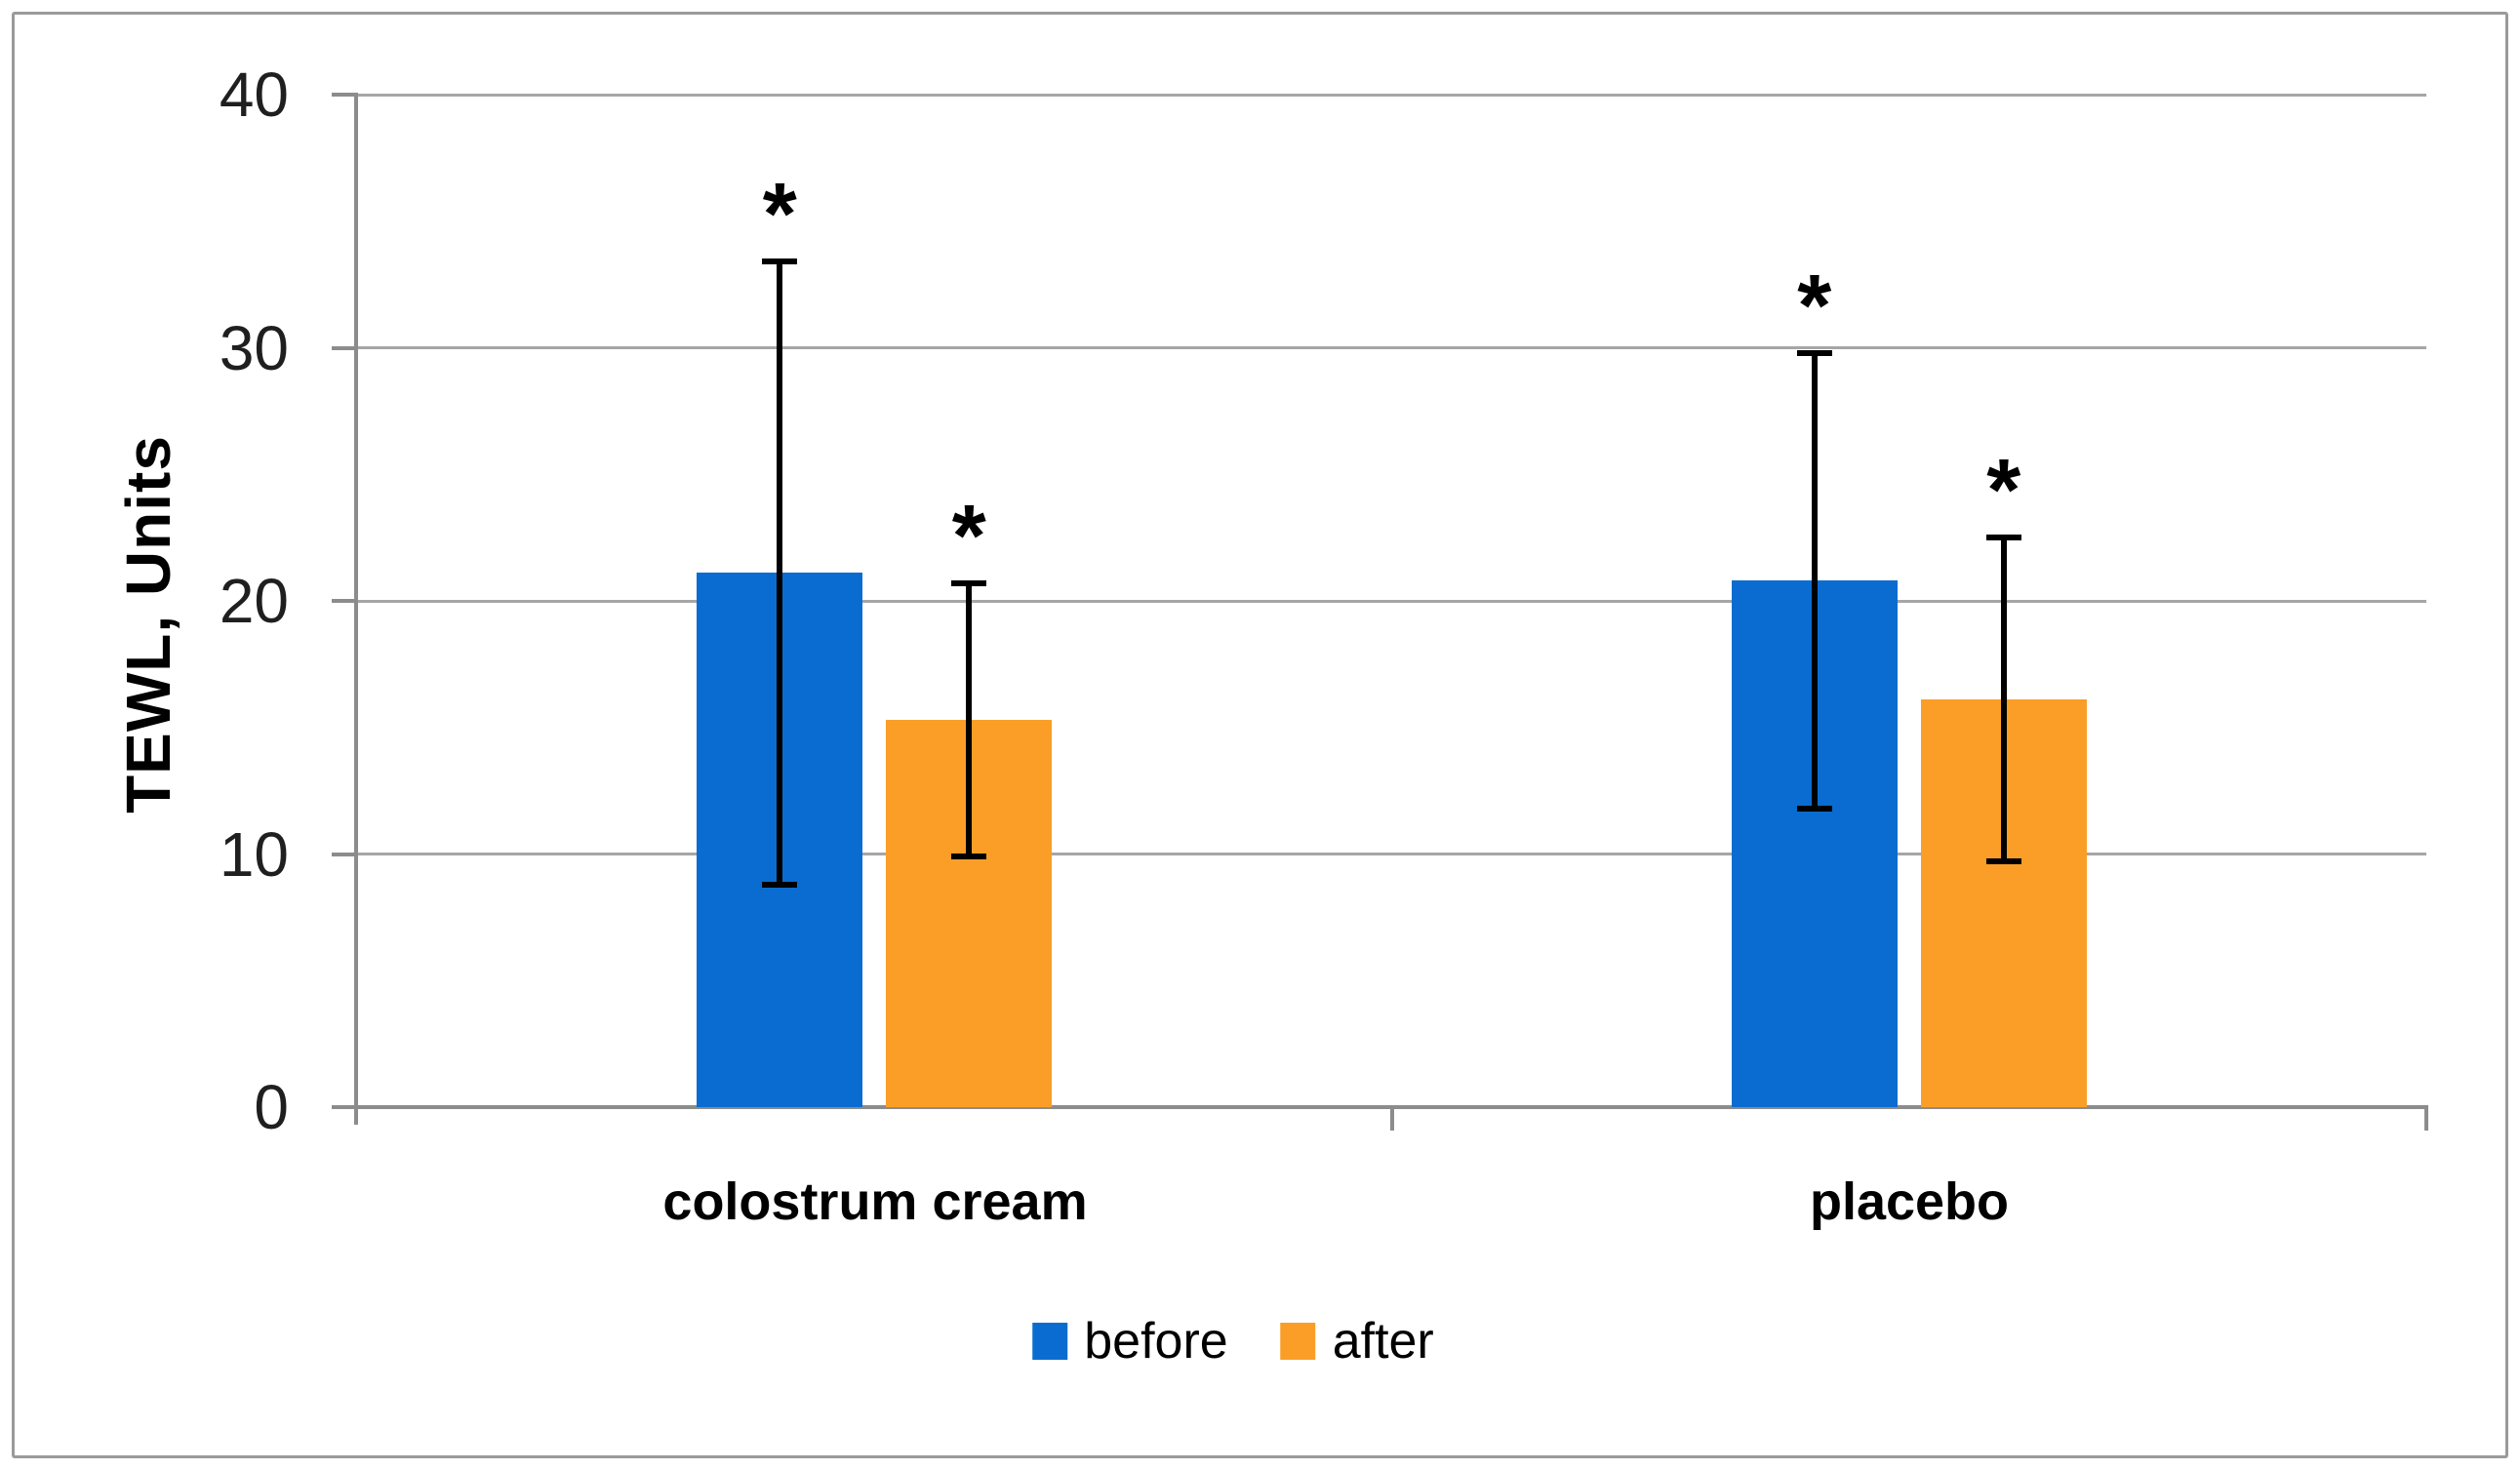  I want to click on legend-item-before: before, so click(1130, 1341).